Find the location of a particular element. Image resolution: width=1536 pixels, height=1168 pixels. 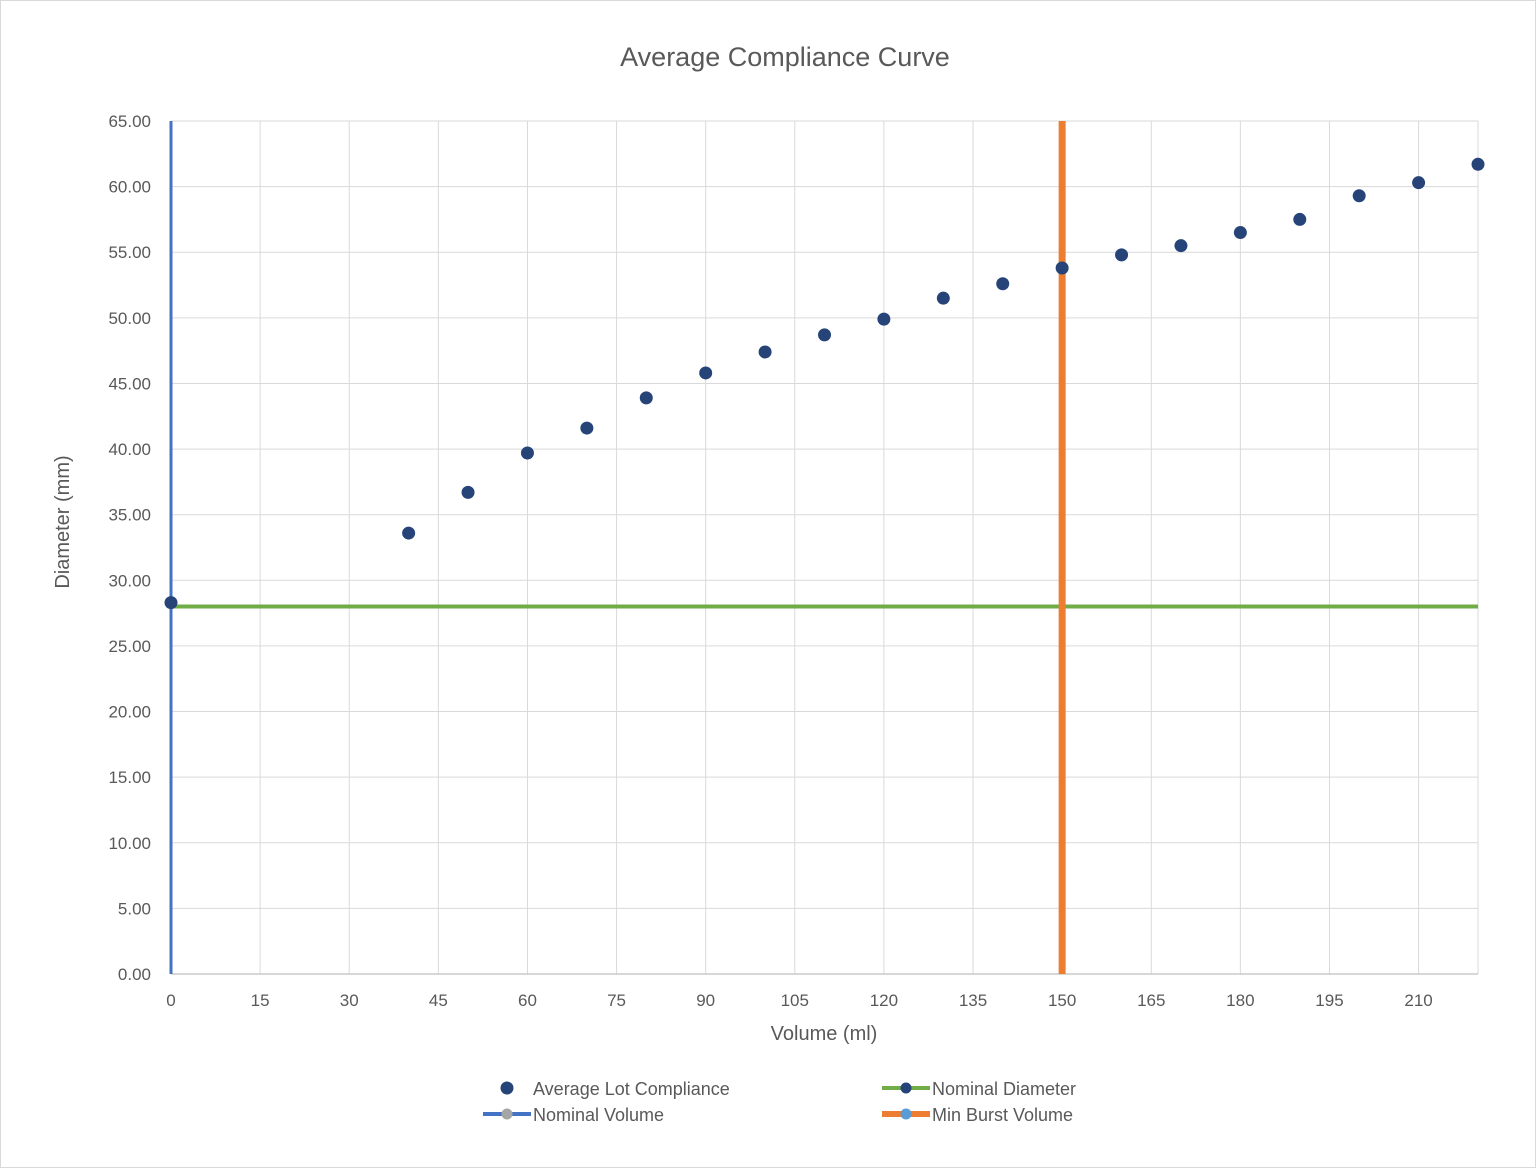

y-tick-label: 25.00 is located at coordinates (129, 646).